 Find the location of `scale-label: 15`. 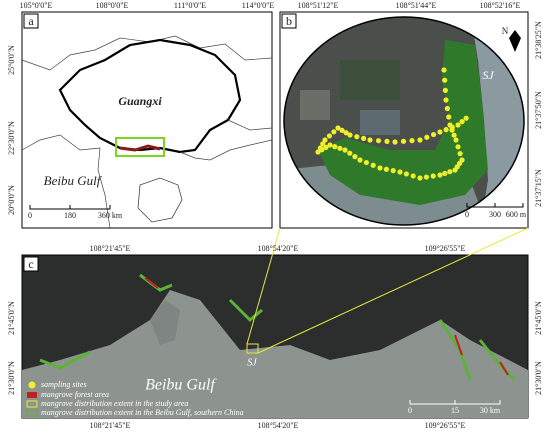

scale-label: 15 is located at coordinates (455, 410).